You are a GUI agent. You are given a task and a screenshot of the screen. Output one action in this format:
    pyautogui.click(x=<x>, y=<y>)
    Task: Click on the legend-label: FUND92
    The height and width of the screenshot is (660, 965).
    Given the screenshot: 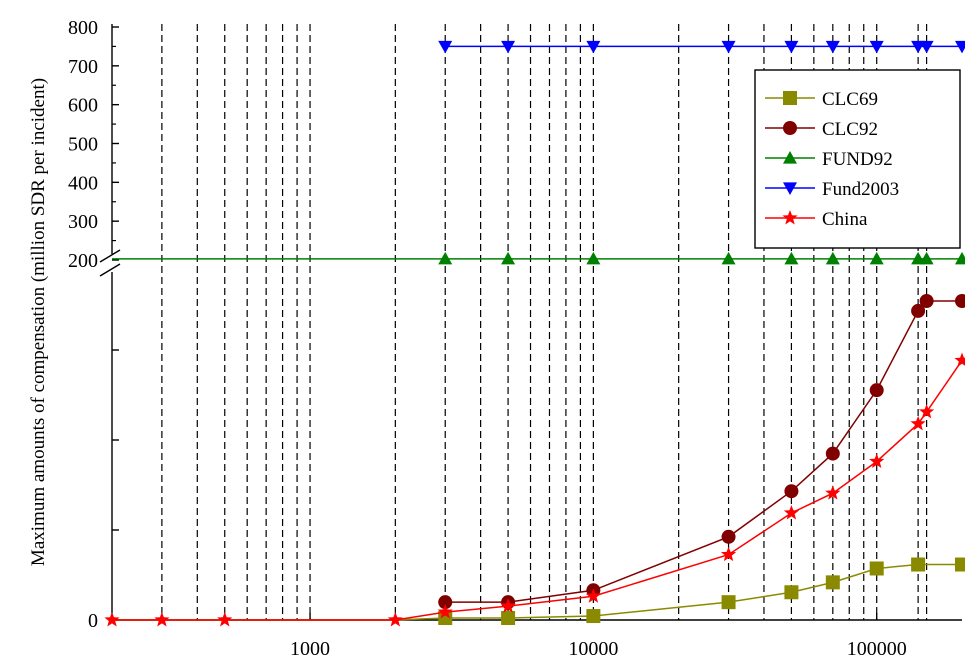 What is the action you would take?
    pyautogui.click(x=857, y=159)
    